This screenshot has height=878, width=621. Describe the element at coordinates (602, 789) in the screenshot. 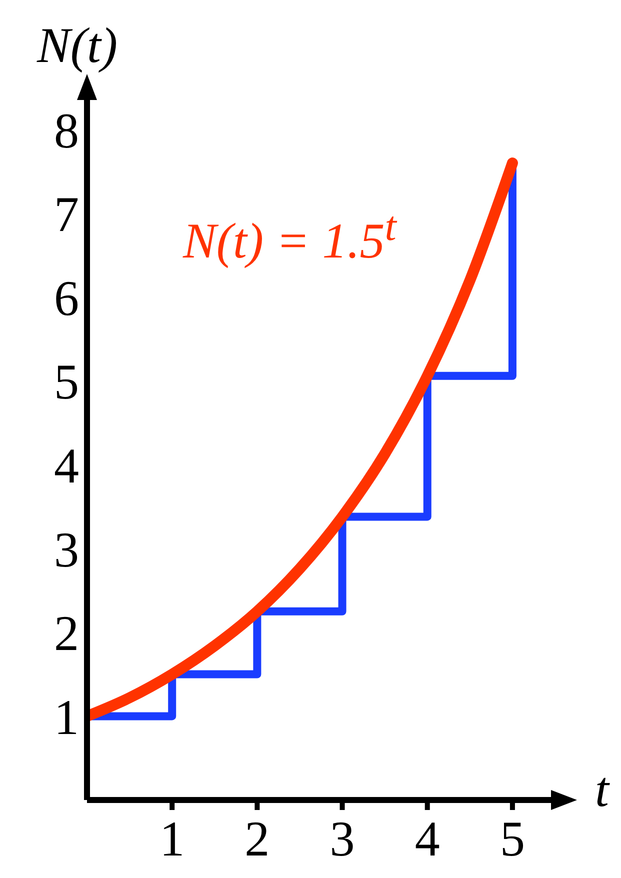

I see `x-axis-title: t` at that location.